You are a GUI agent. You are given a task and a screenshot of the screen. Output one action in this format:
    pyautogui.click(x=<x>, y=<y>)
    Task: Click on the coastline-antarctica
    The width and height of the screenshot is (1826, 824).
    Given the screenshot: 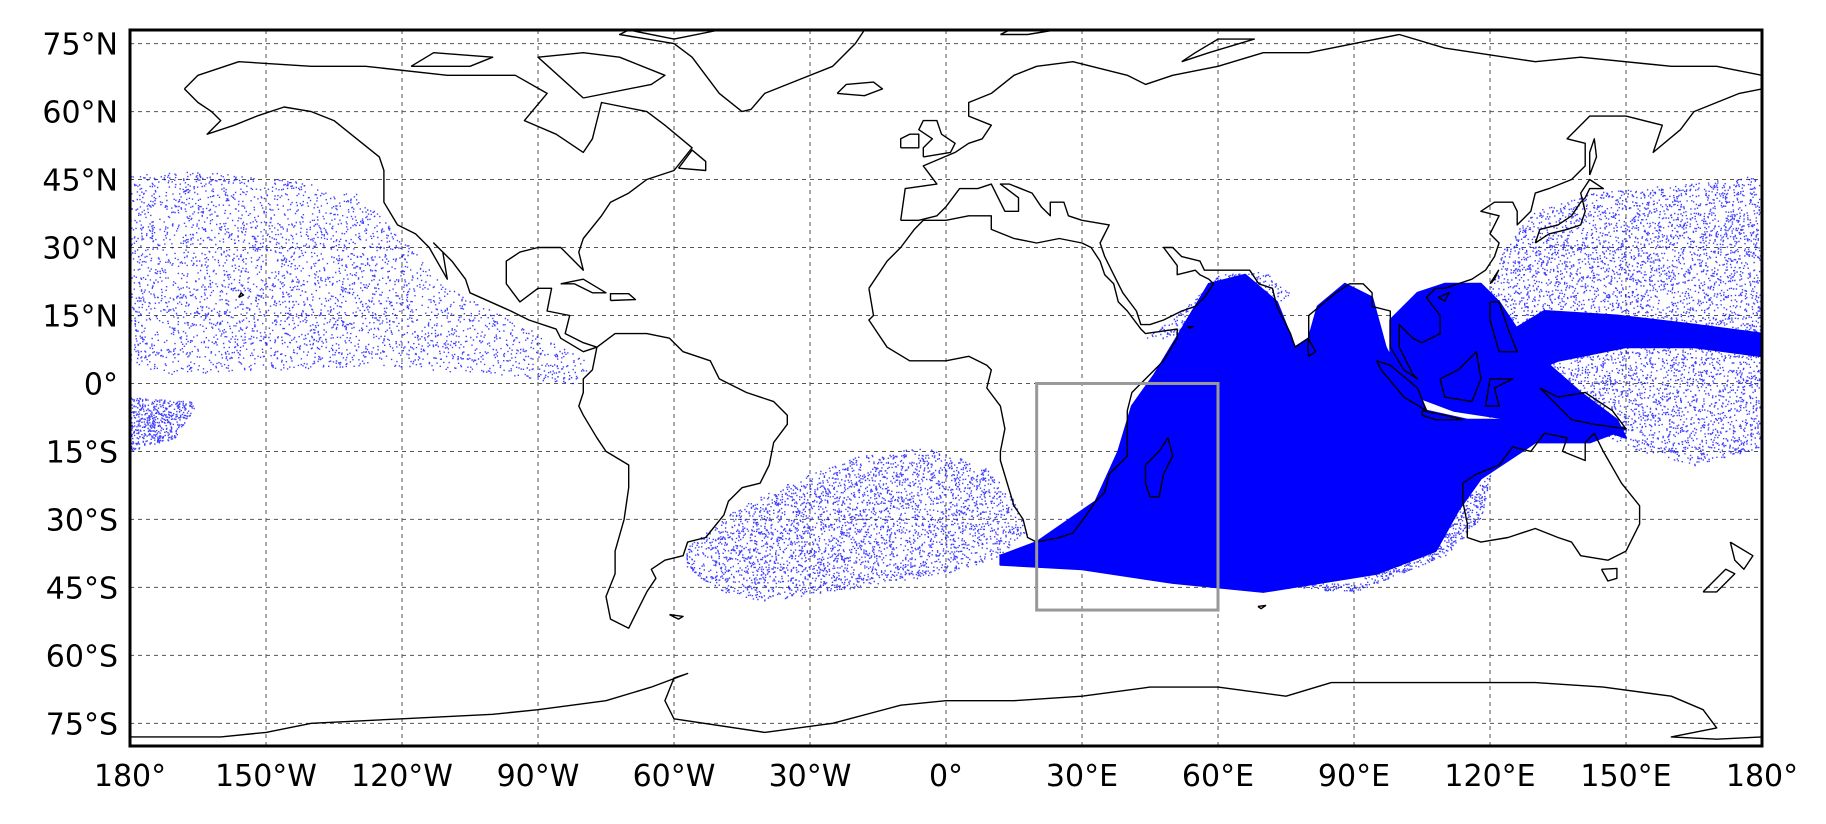 What is the action you would take?
    pyautogui.click(x=946, y=706)
    